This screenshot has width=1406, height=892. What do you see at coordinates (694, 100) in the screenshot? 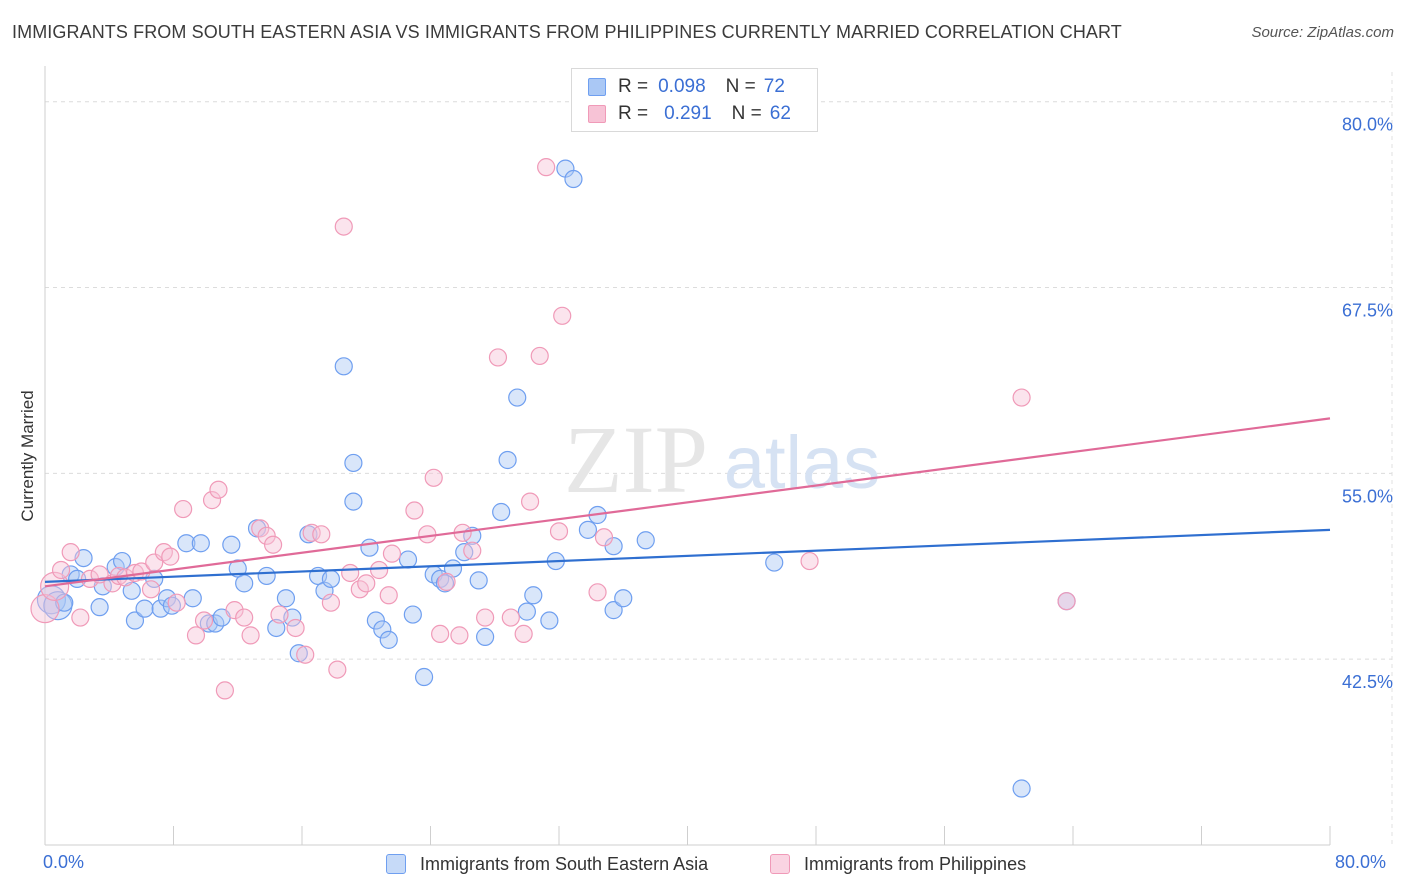
I see `correlation-legend: R = 0.098 N = 72 R = 0.291 N = 62` at bounding box center [694, 100].